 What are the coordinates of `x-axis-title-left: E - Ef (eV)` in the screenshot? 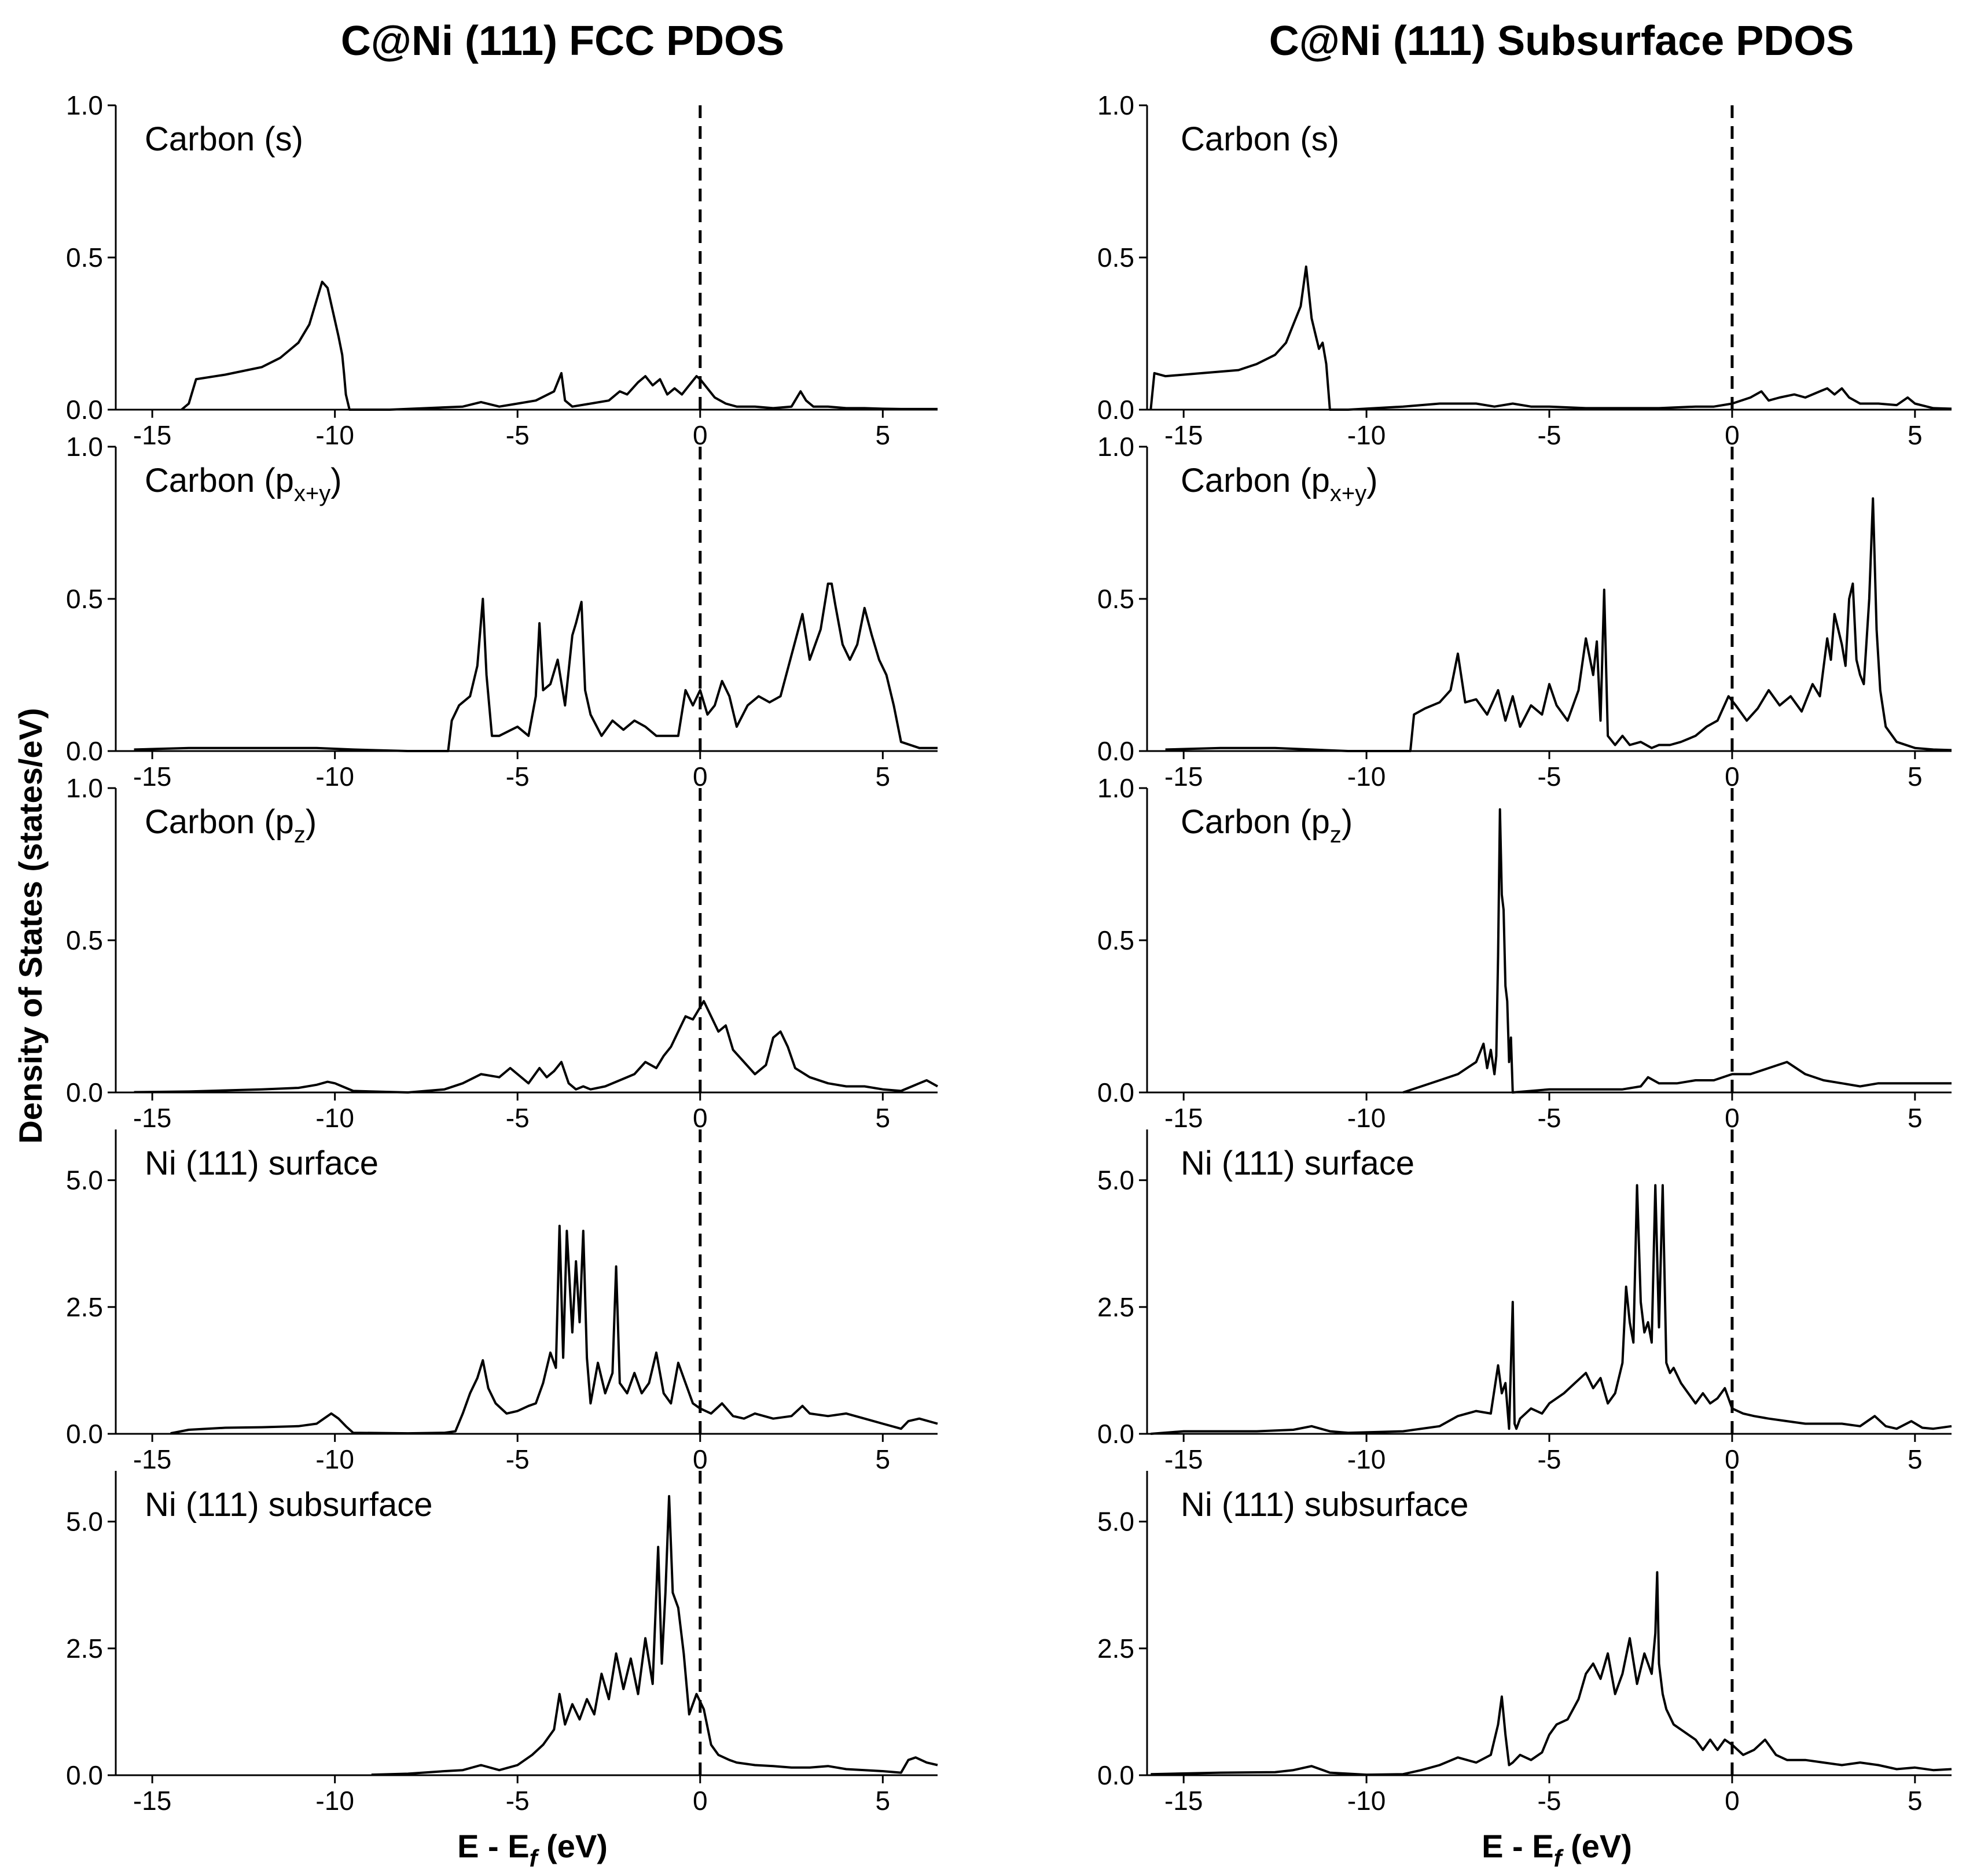 It's located at (532, 1850).